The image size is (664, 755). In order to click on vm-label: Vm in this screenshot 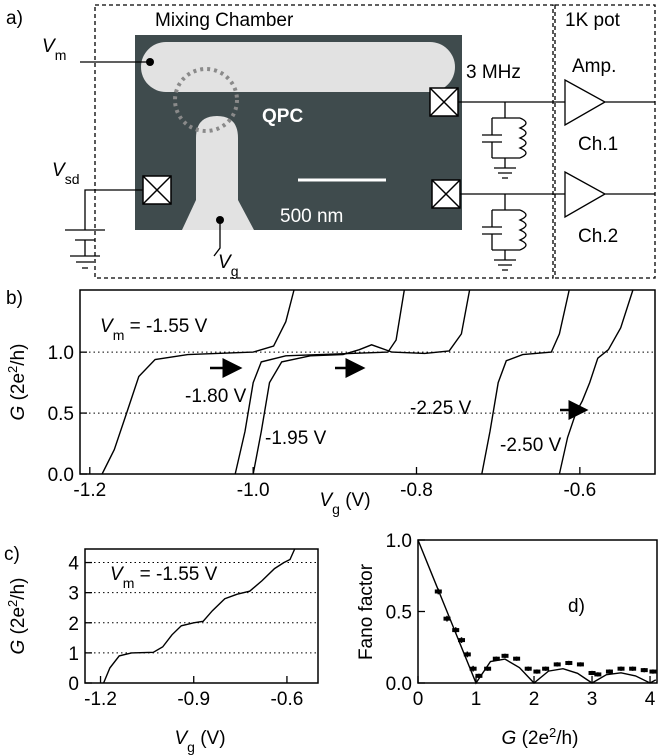, I will do `click(54, 49)`.